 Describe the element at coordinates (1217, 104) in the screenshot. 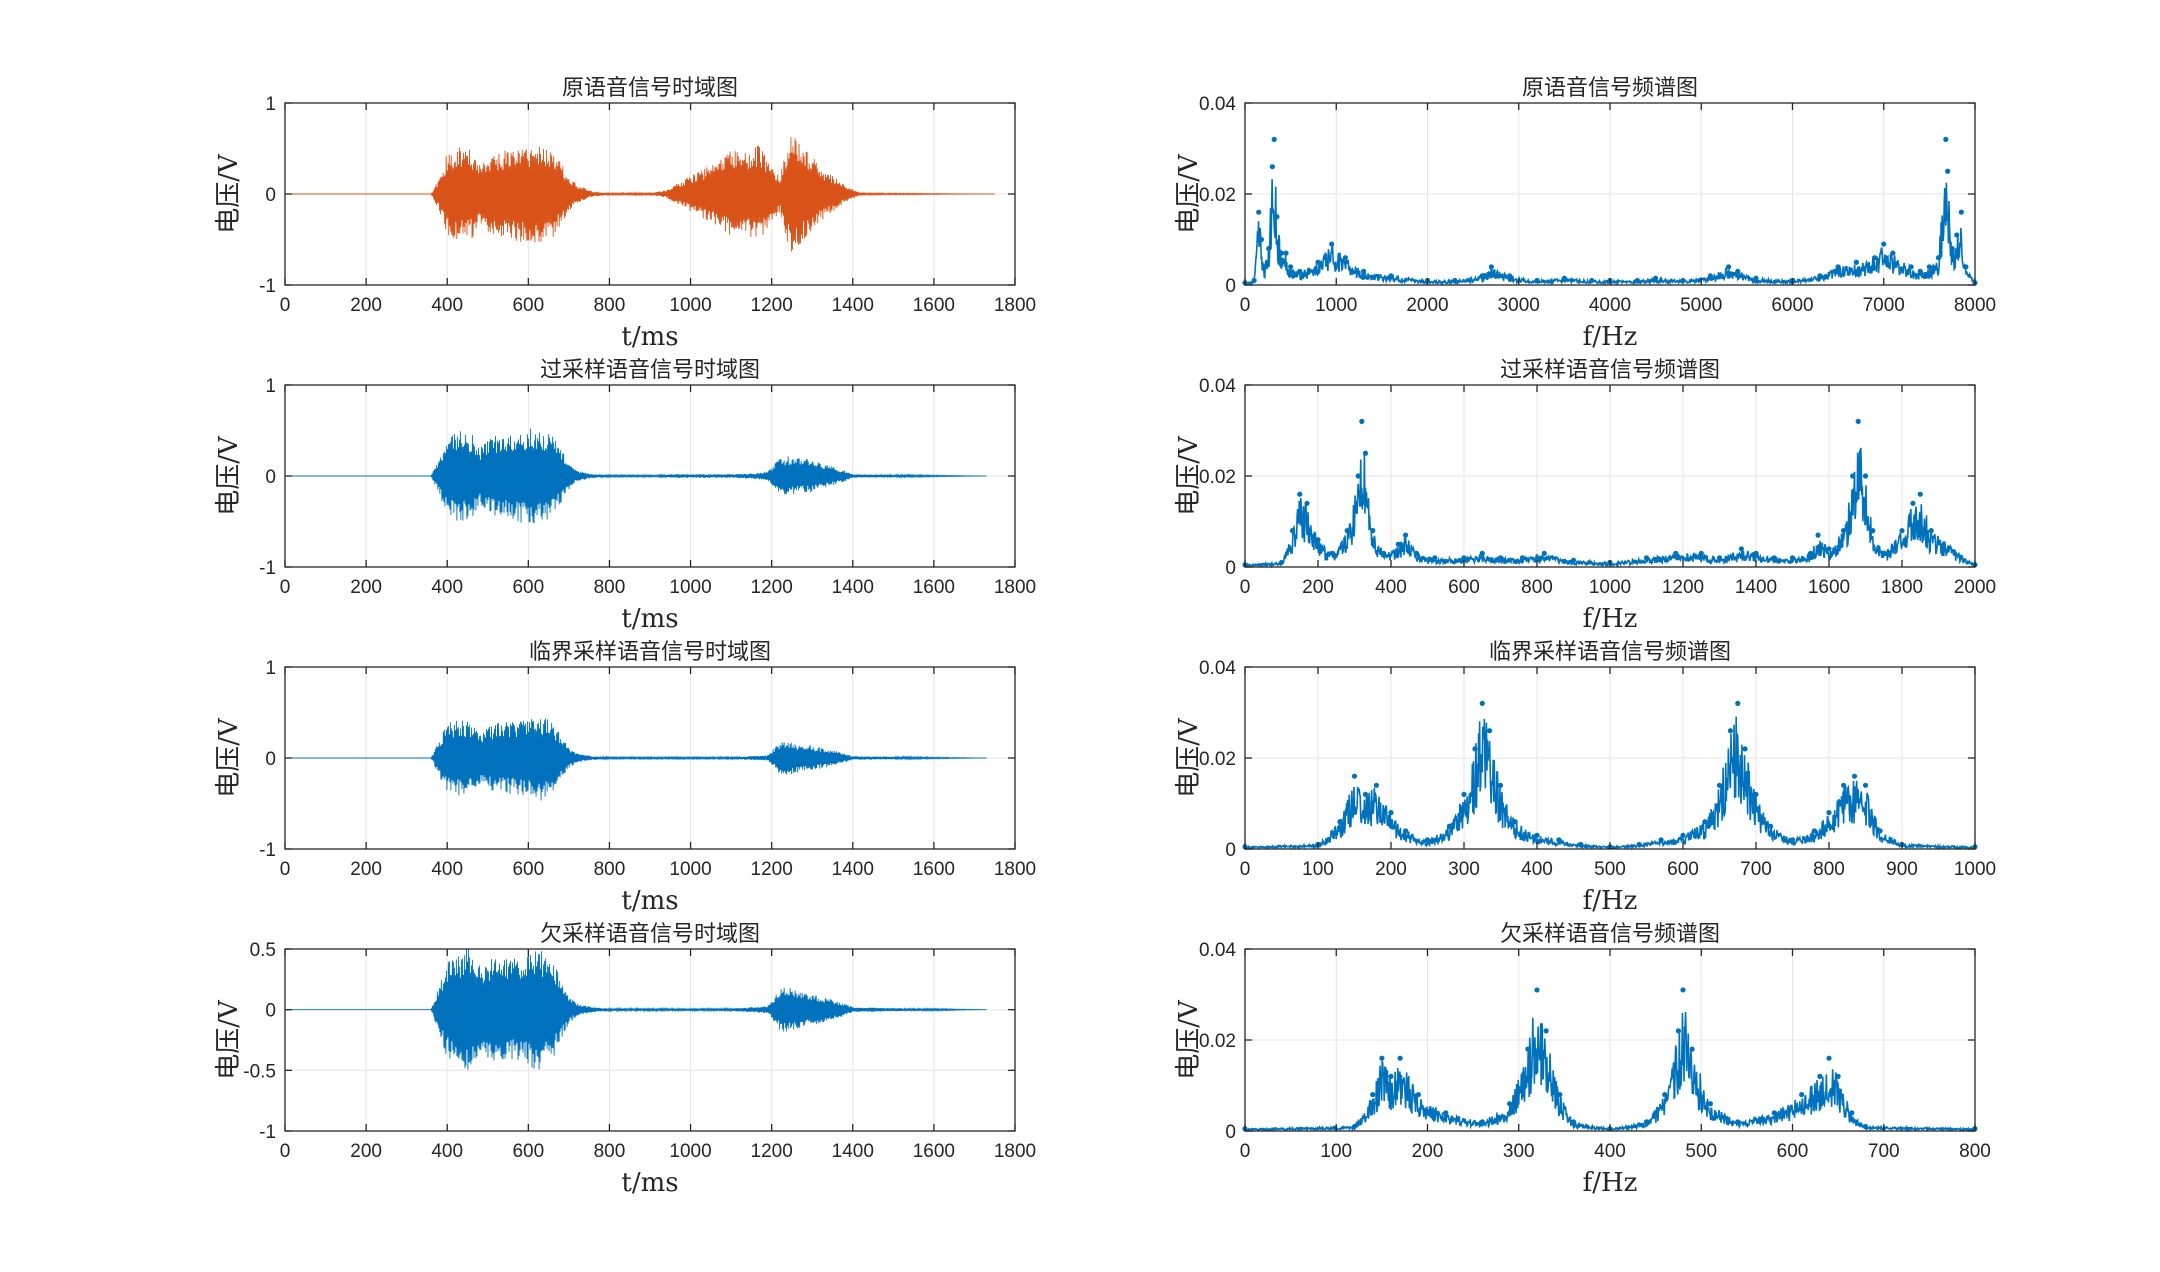

I see `y-tick-label: 0.04` at that location.